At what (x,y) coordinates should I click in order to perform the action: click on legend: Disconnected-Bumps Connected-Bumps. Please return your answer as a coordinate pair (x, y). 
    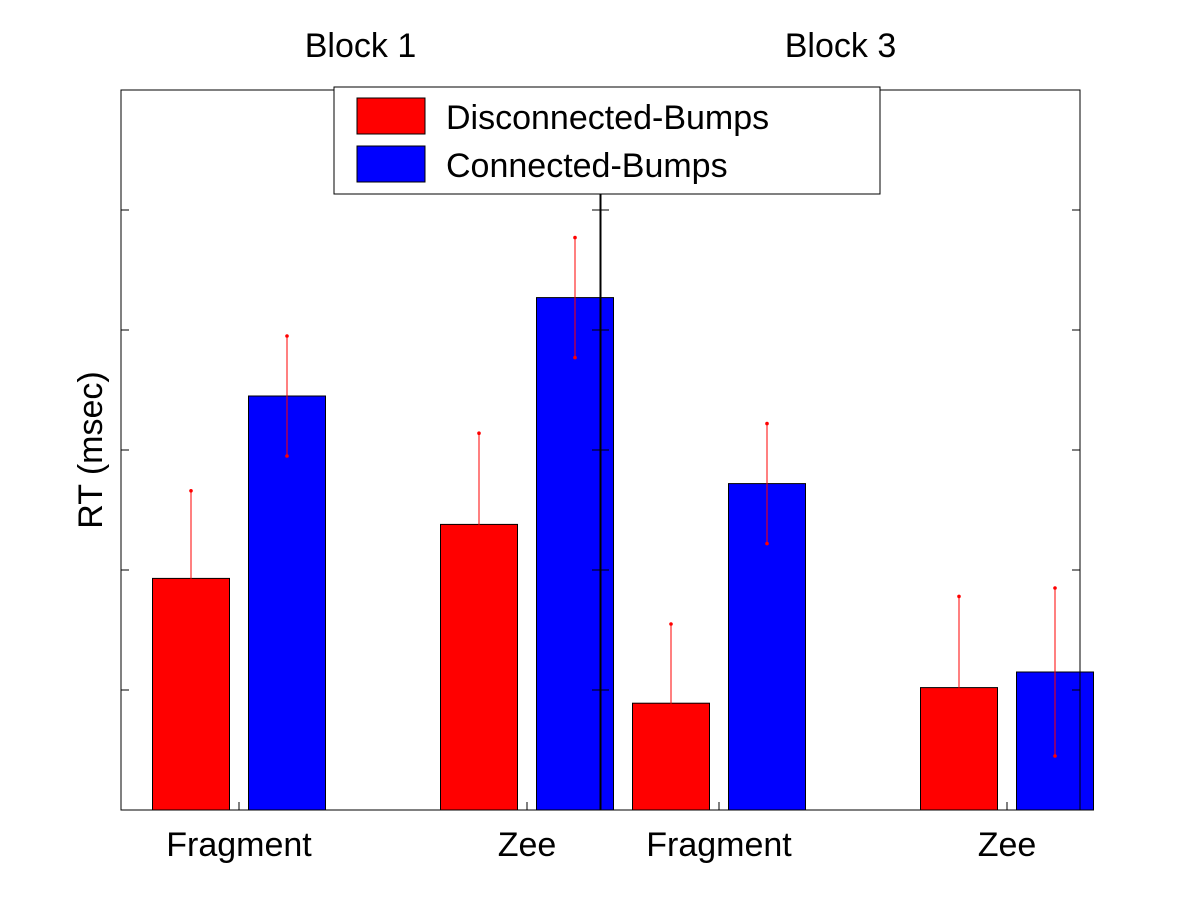
    Looking at the image, I should click on (607, 140).